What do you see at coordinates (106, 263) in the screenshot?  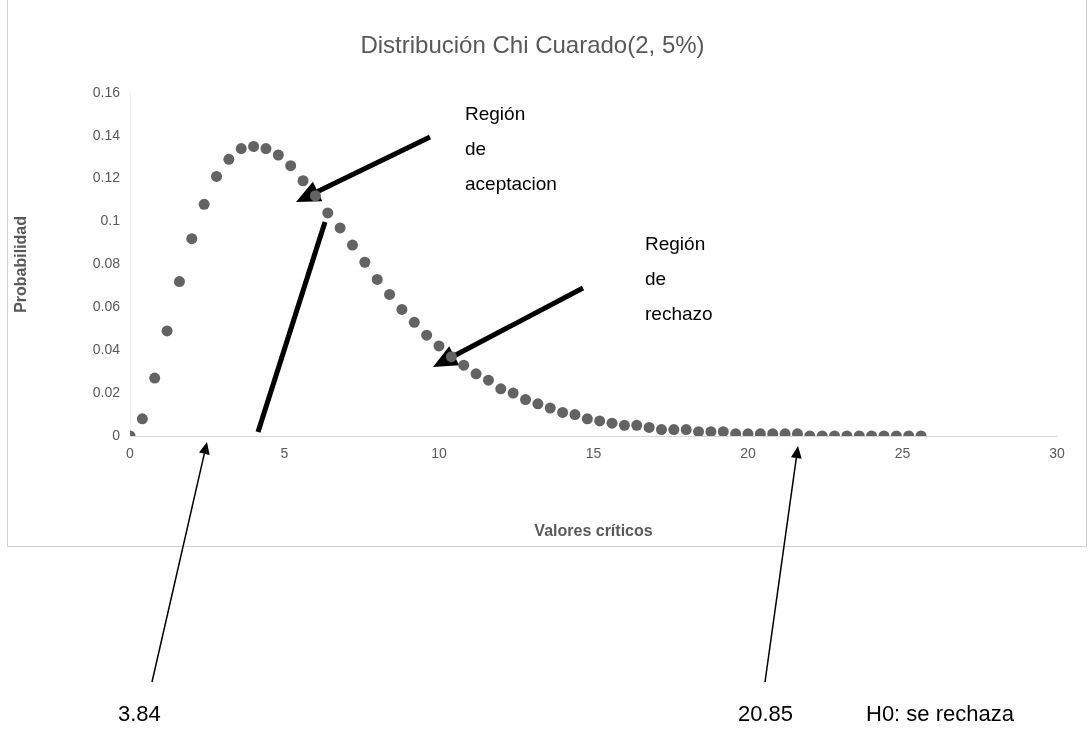 I see `y-tick-label: 0.08` at bounding box center [106, 263].